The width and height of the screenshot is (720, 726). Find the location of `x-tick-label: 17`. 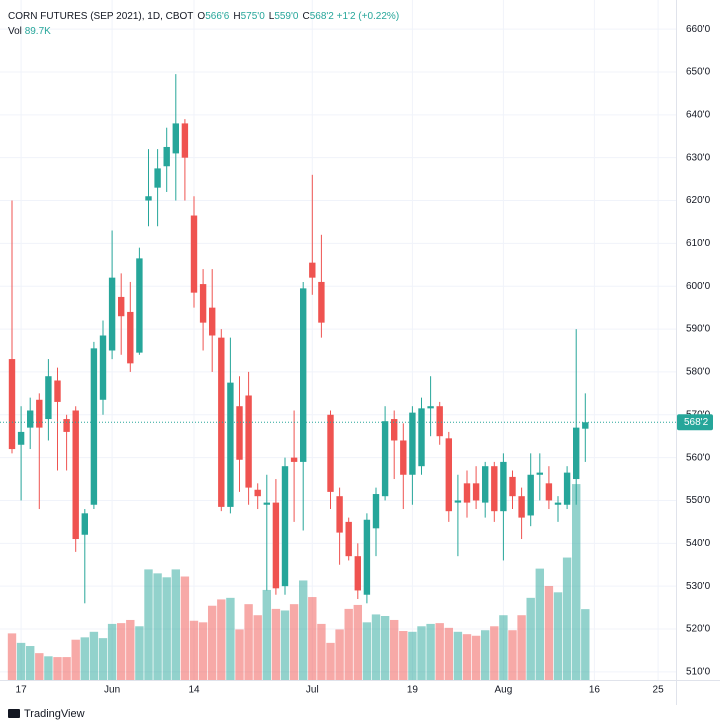

x-tick-label: 17 is located at coordinates (22, 690).